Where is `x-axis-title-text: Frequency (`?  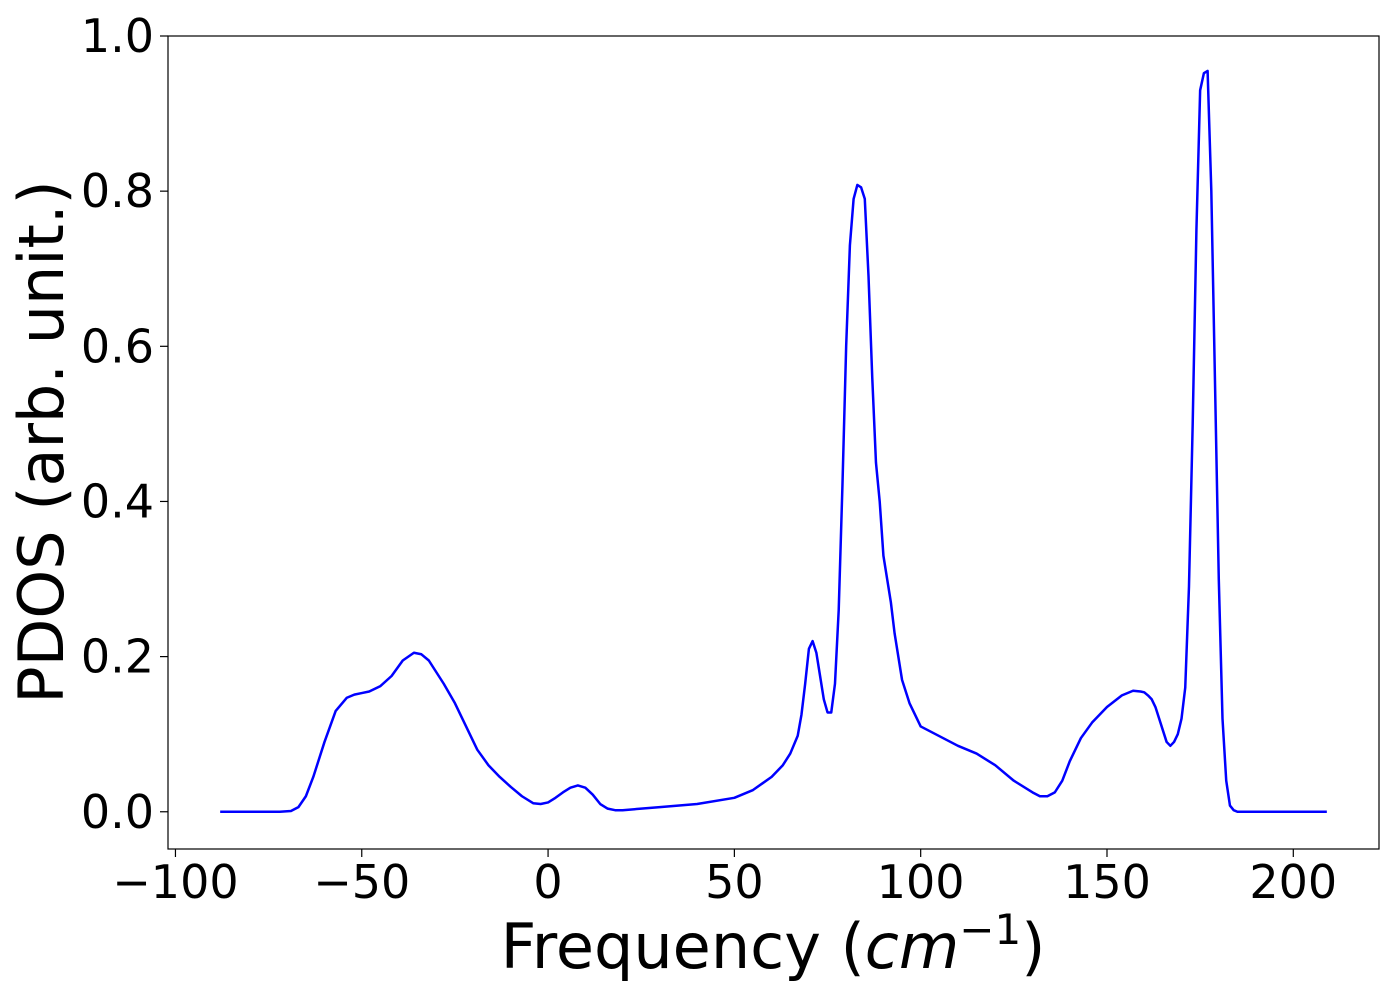
x-axis-title-text: Frequency ( is located at coordinates (683, 946).